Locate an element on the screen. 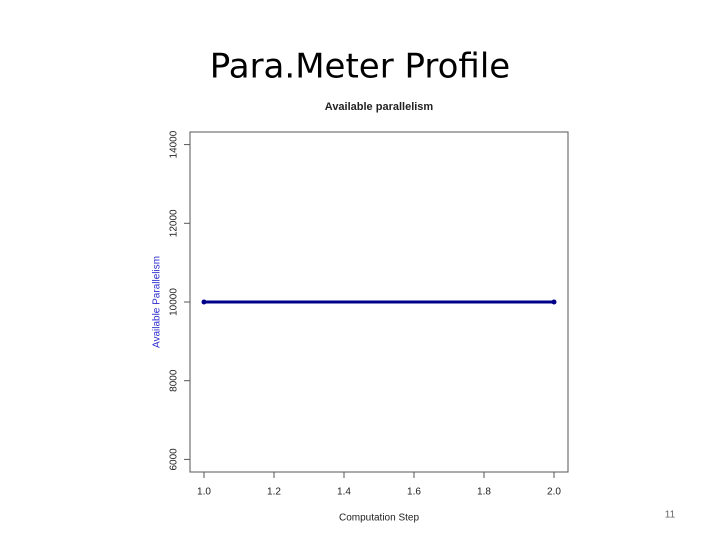 The image size is (720, 540). y-tick-label: 14000 is located at coordinates (174, 144).